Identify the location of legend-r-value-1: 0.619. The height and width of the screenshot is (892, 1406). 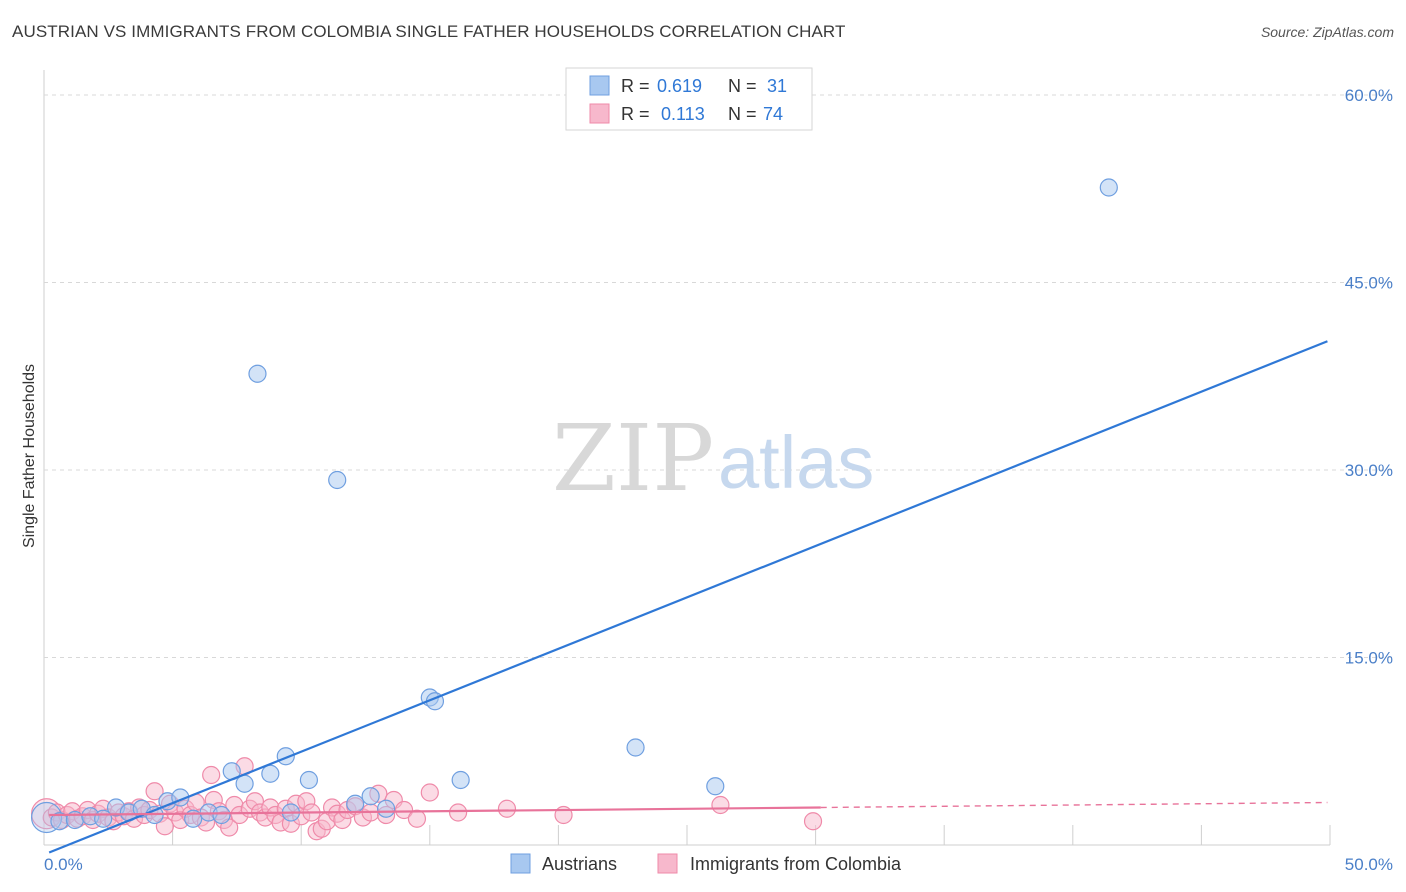
(679, 86).